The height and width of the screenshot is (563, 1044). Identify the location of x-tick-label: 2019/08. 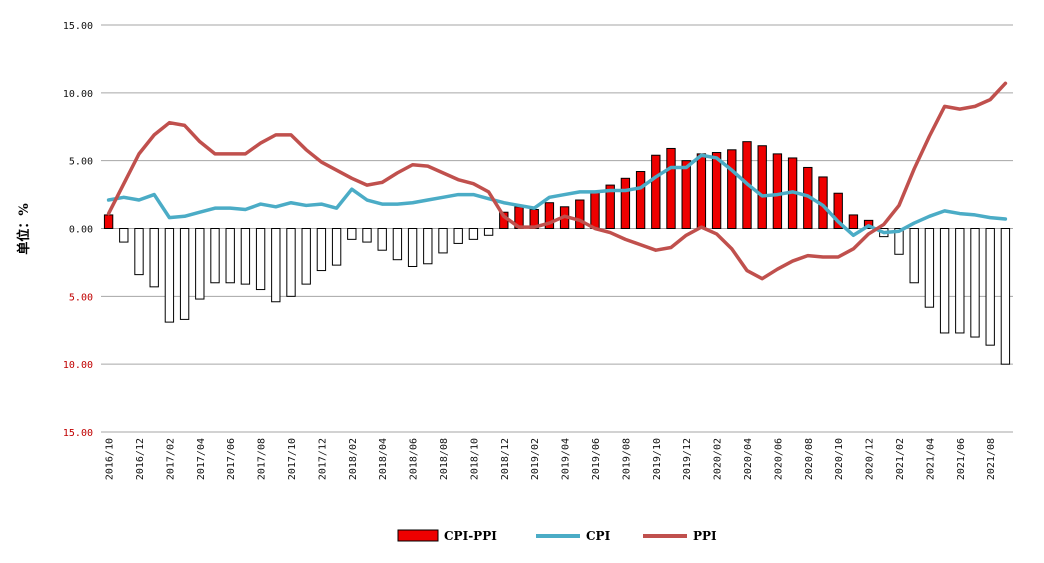
(626, 459).